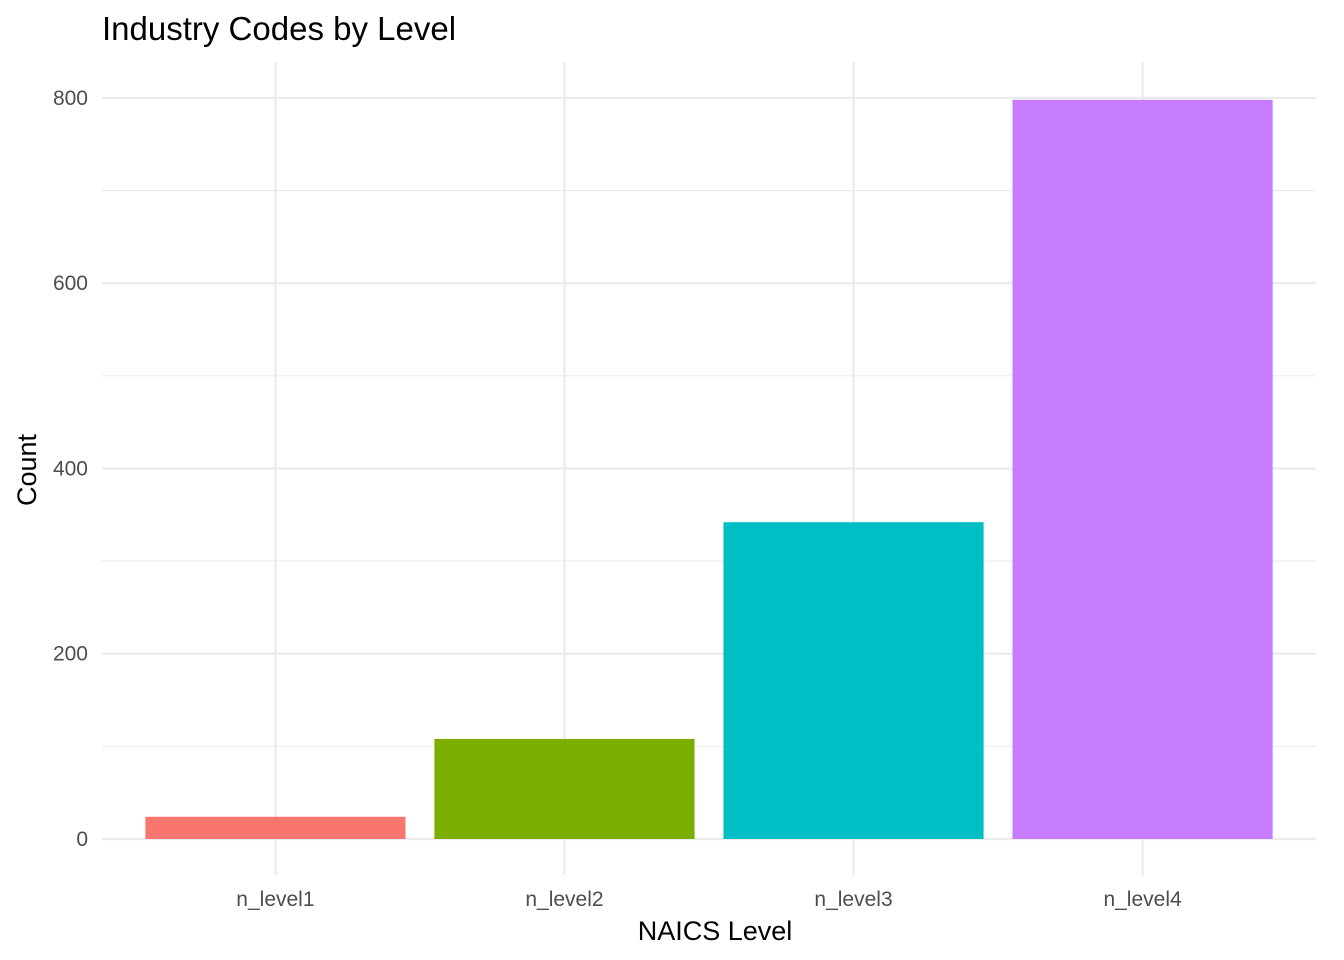  I want to click on y-tick-label: 400, so click(70, 468).